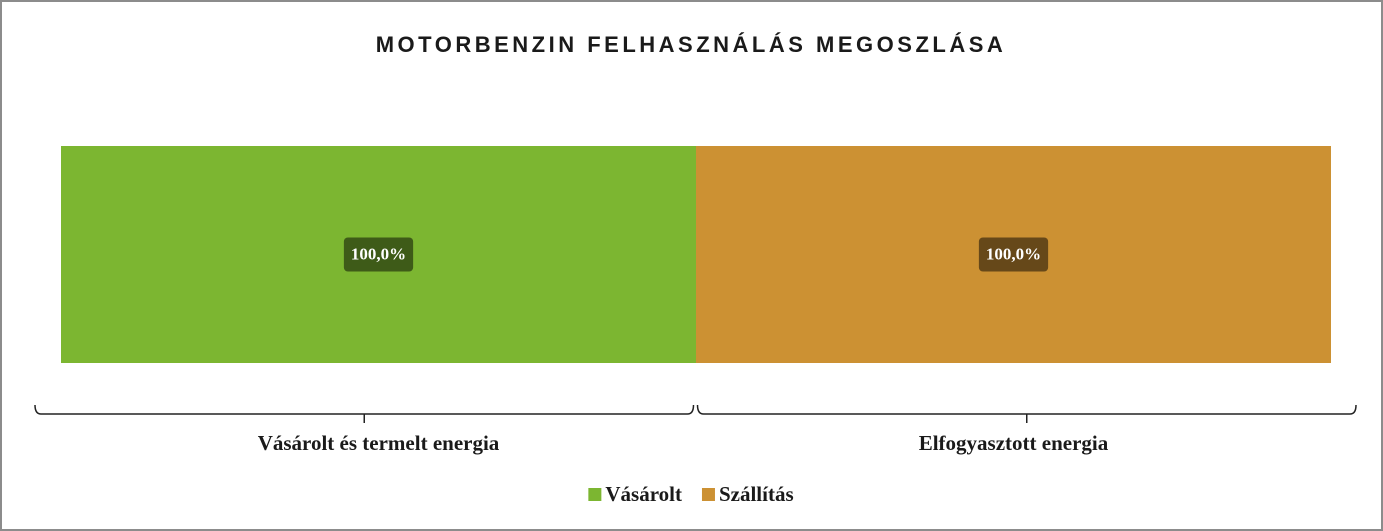 This screenshot has width=1383, height=531. Describe the element at coordinates (756, 494) in the screenshot. I see `legend-label: Szállítás` at that location.